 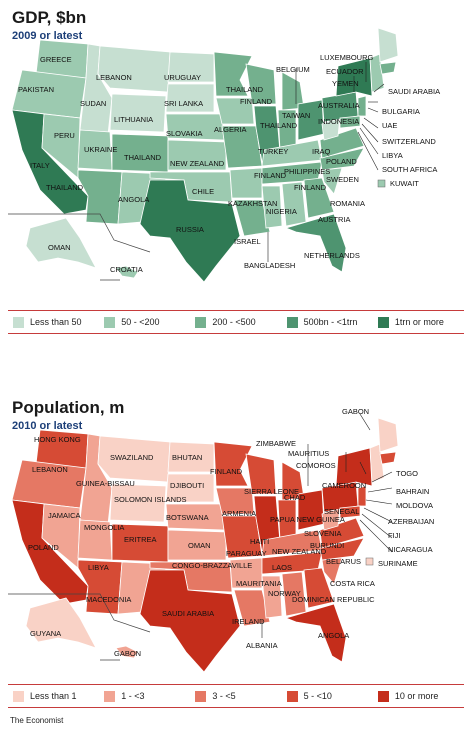 I want to click on gdp-label-sweden: SWEDEN, so click(x=342, y=179).